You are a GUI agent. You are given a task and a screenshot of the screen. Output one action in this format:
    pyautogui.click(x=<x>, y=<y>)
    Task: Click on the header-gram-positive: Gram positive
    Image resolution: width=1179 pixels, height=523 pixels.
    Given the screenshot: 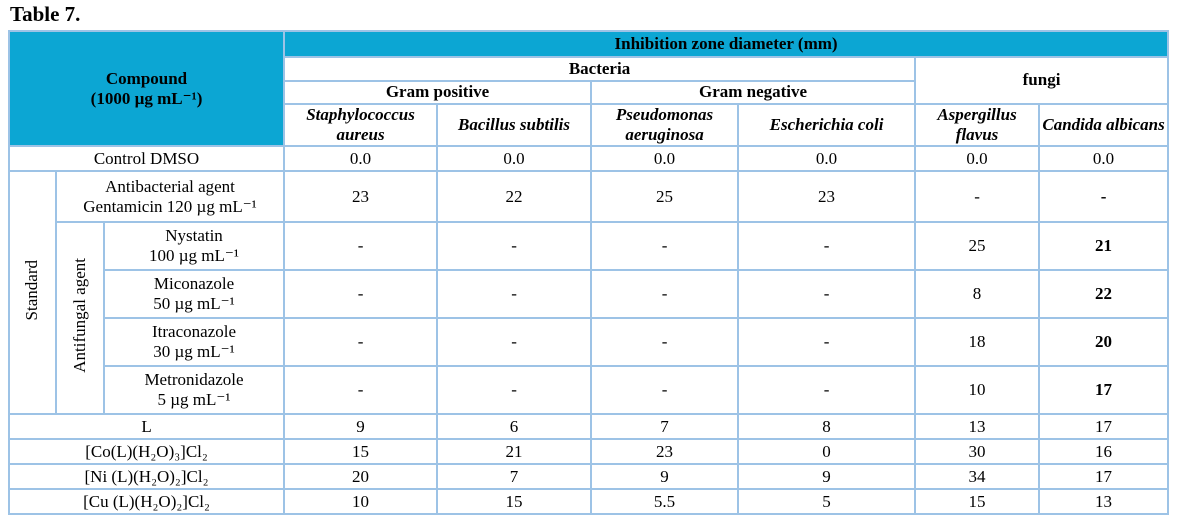 What is the action you would take?
    pyautogui.click(x=438, y=92)
    